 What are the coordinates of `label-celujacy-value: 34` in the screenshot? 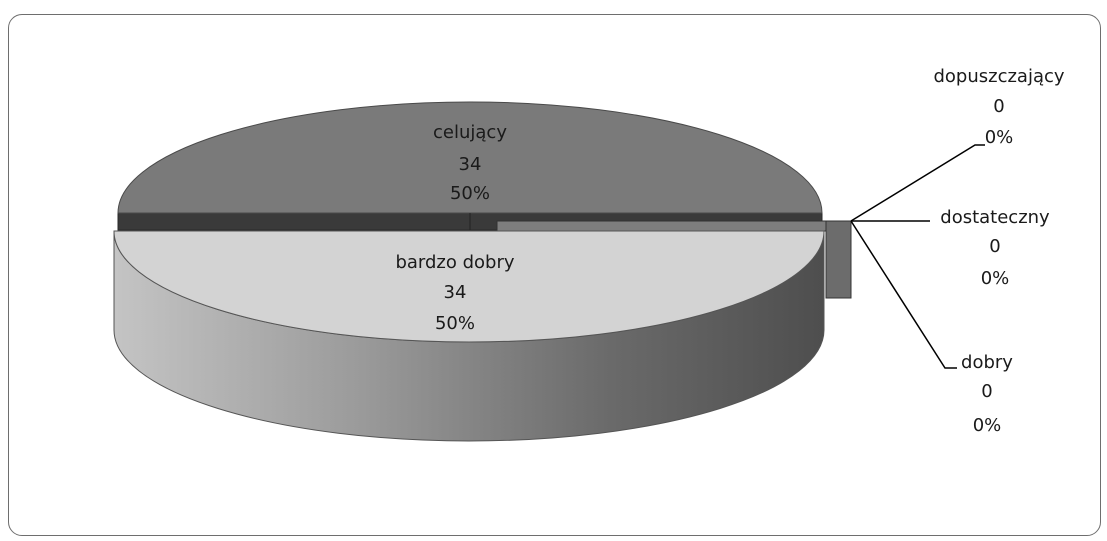 It's located at (470, 164).